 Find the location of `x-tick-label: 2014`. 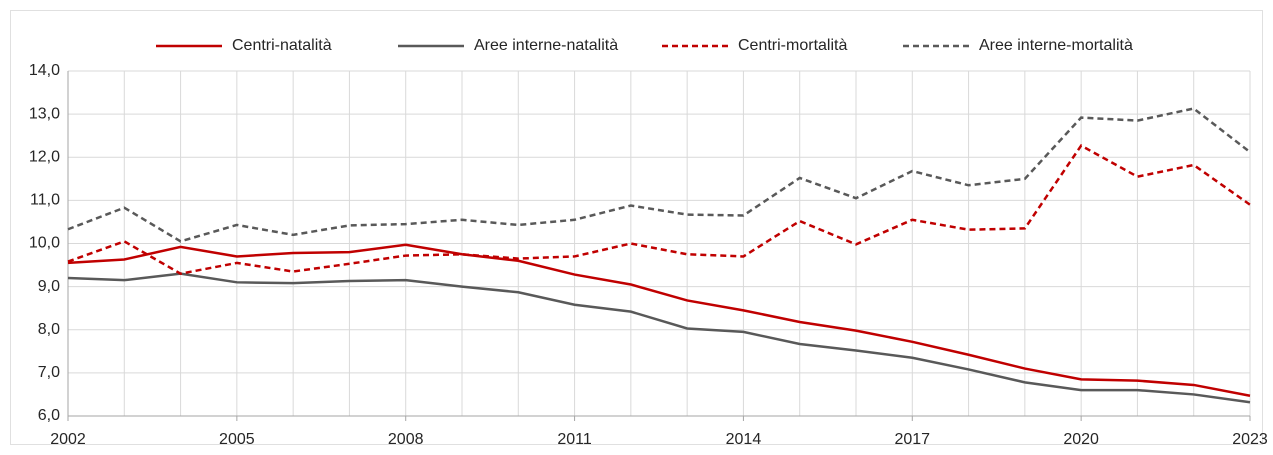

x-tick-label: 2014 is located at coordinates (744, 439).